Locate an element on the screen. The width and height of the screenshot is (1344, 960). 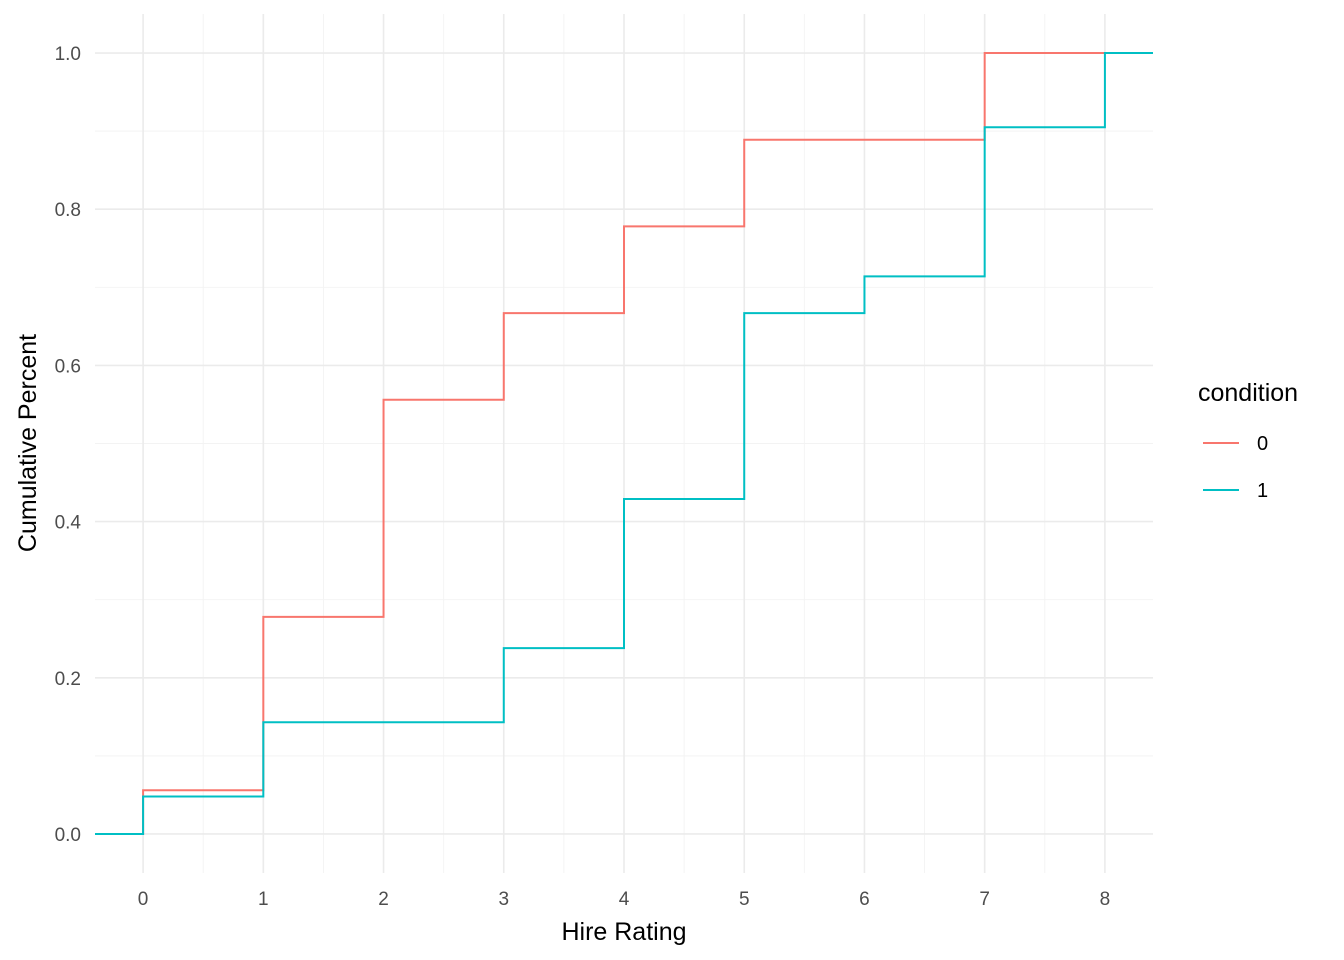
y-tick-label: 1.0 is located at coordinates (68, 54).